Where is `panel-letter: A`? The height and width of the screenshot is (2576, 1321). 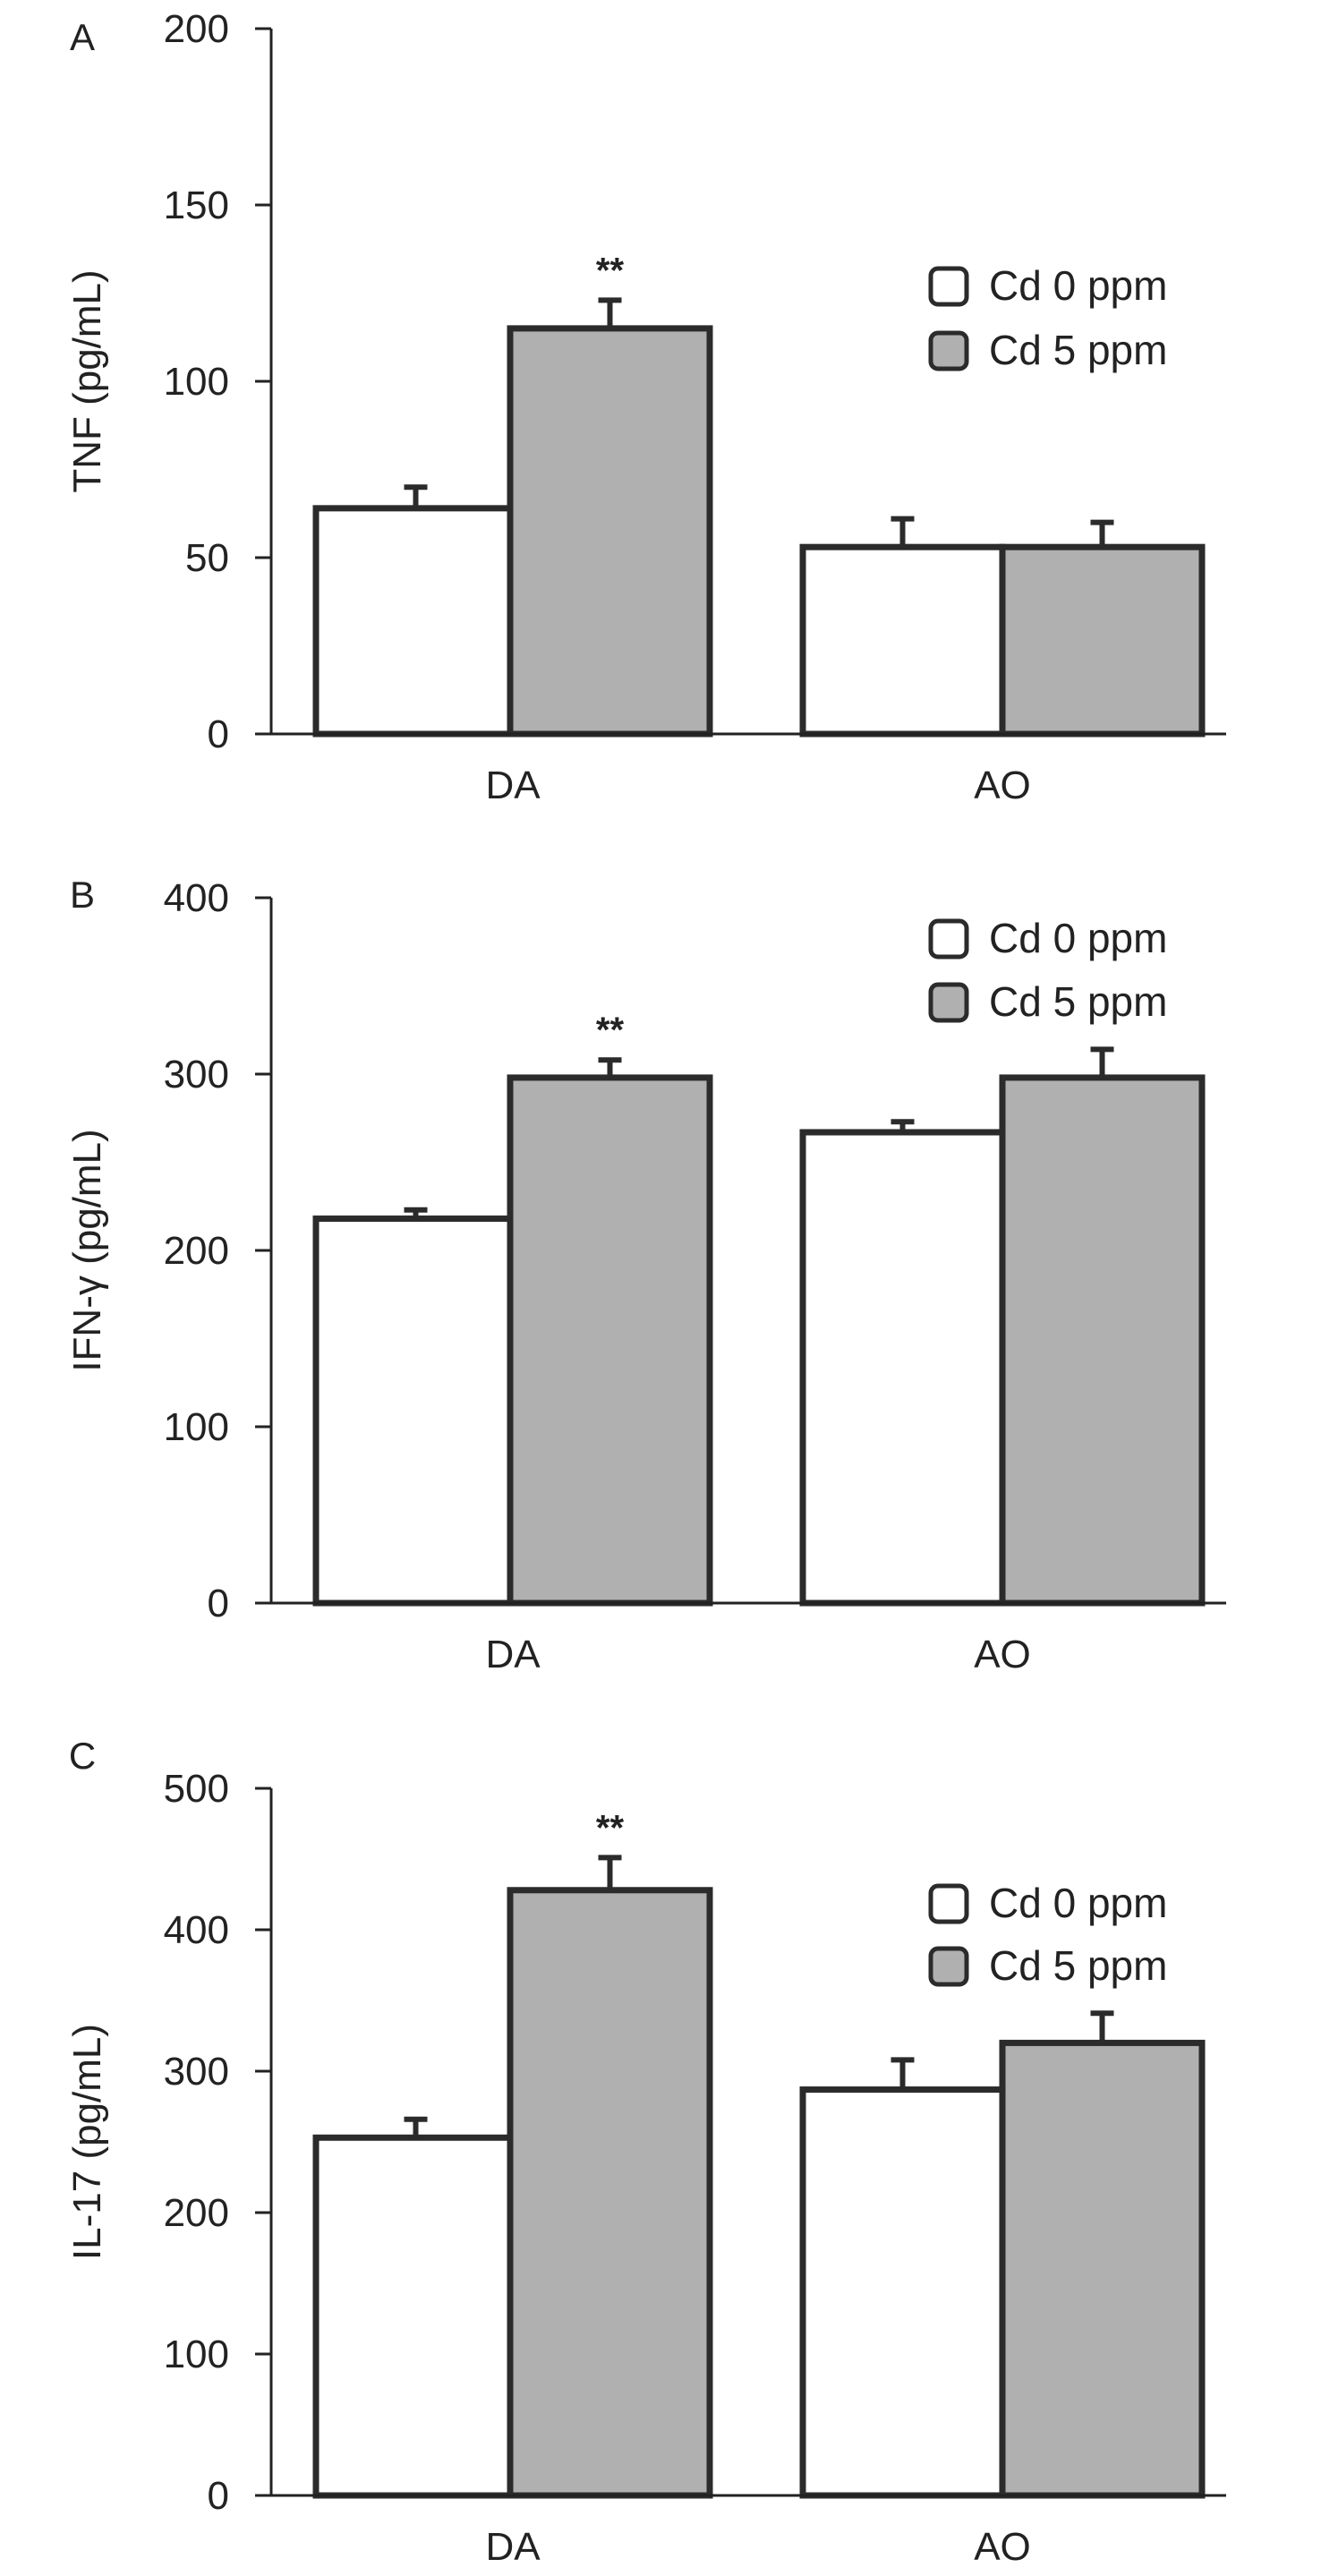 panel-letter: A is located at coordinates (82, 37).